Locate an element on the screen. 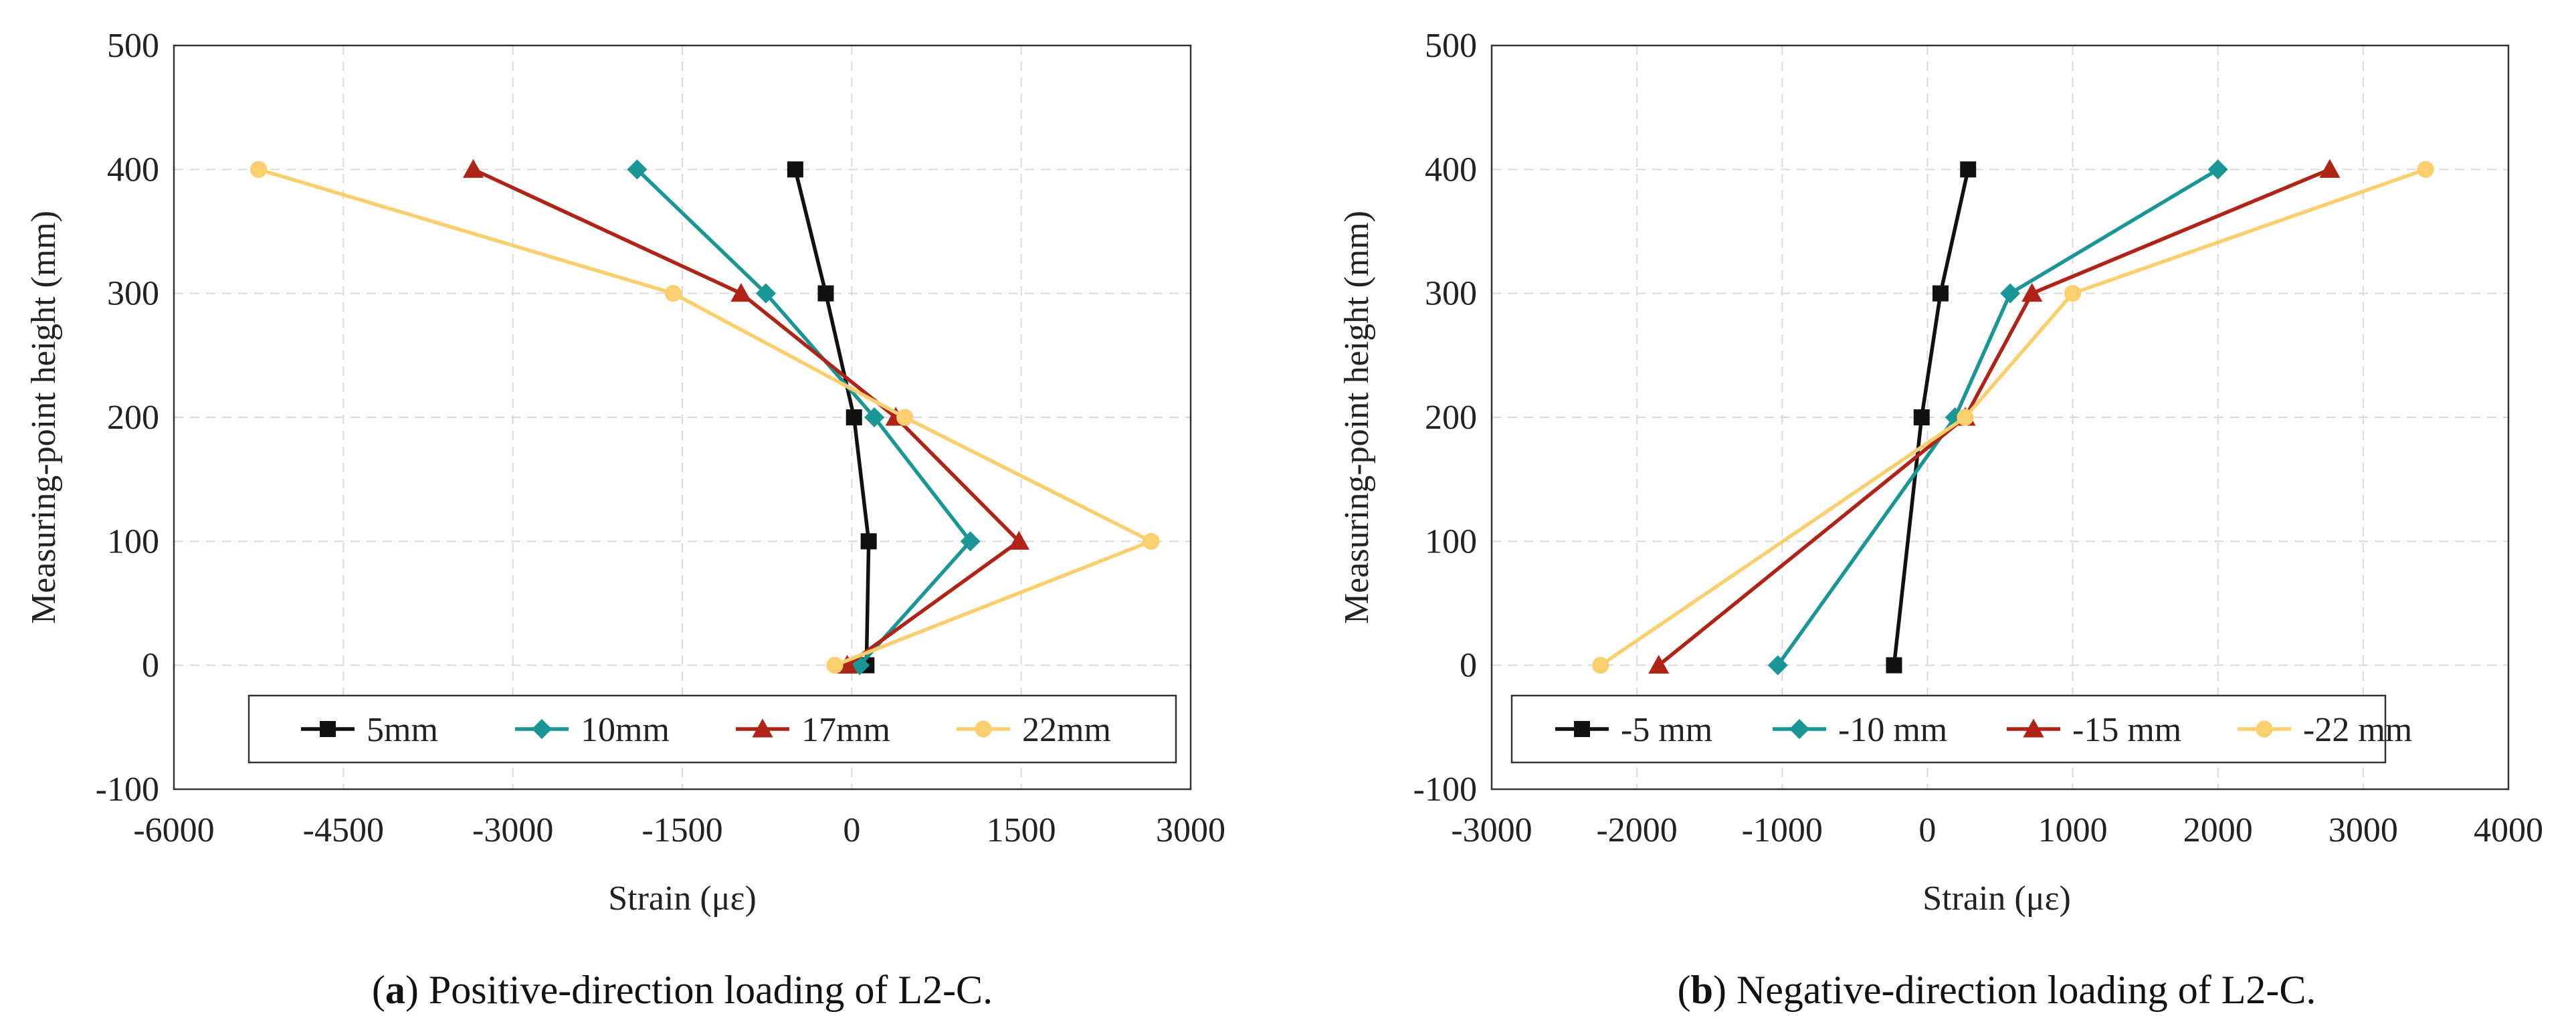 Image resolution: width=2576 pixels, height=1032 pixels. y-axis-title-b: Measuring-point height (mm) is located at coordinates (1357, 418).